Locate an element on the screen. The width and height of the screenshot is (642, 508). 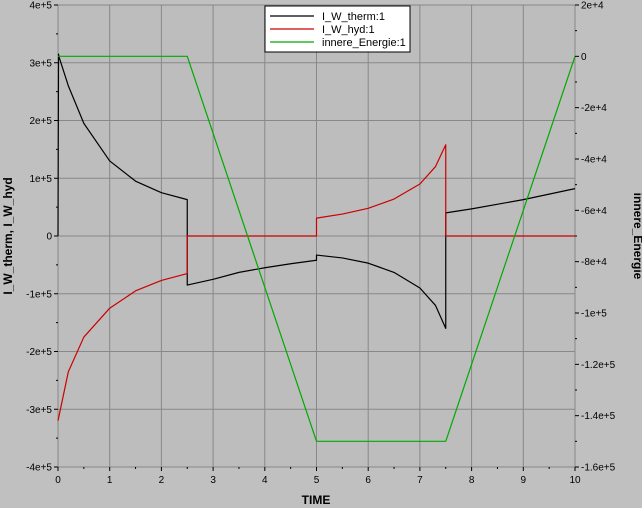
y-right-tick-label: -1.4e+5 is located at coordinates (598, 416).